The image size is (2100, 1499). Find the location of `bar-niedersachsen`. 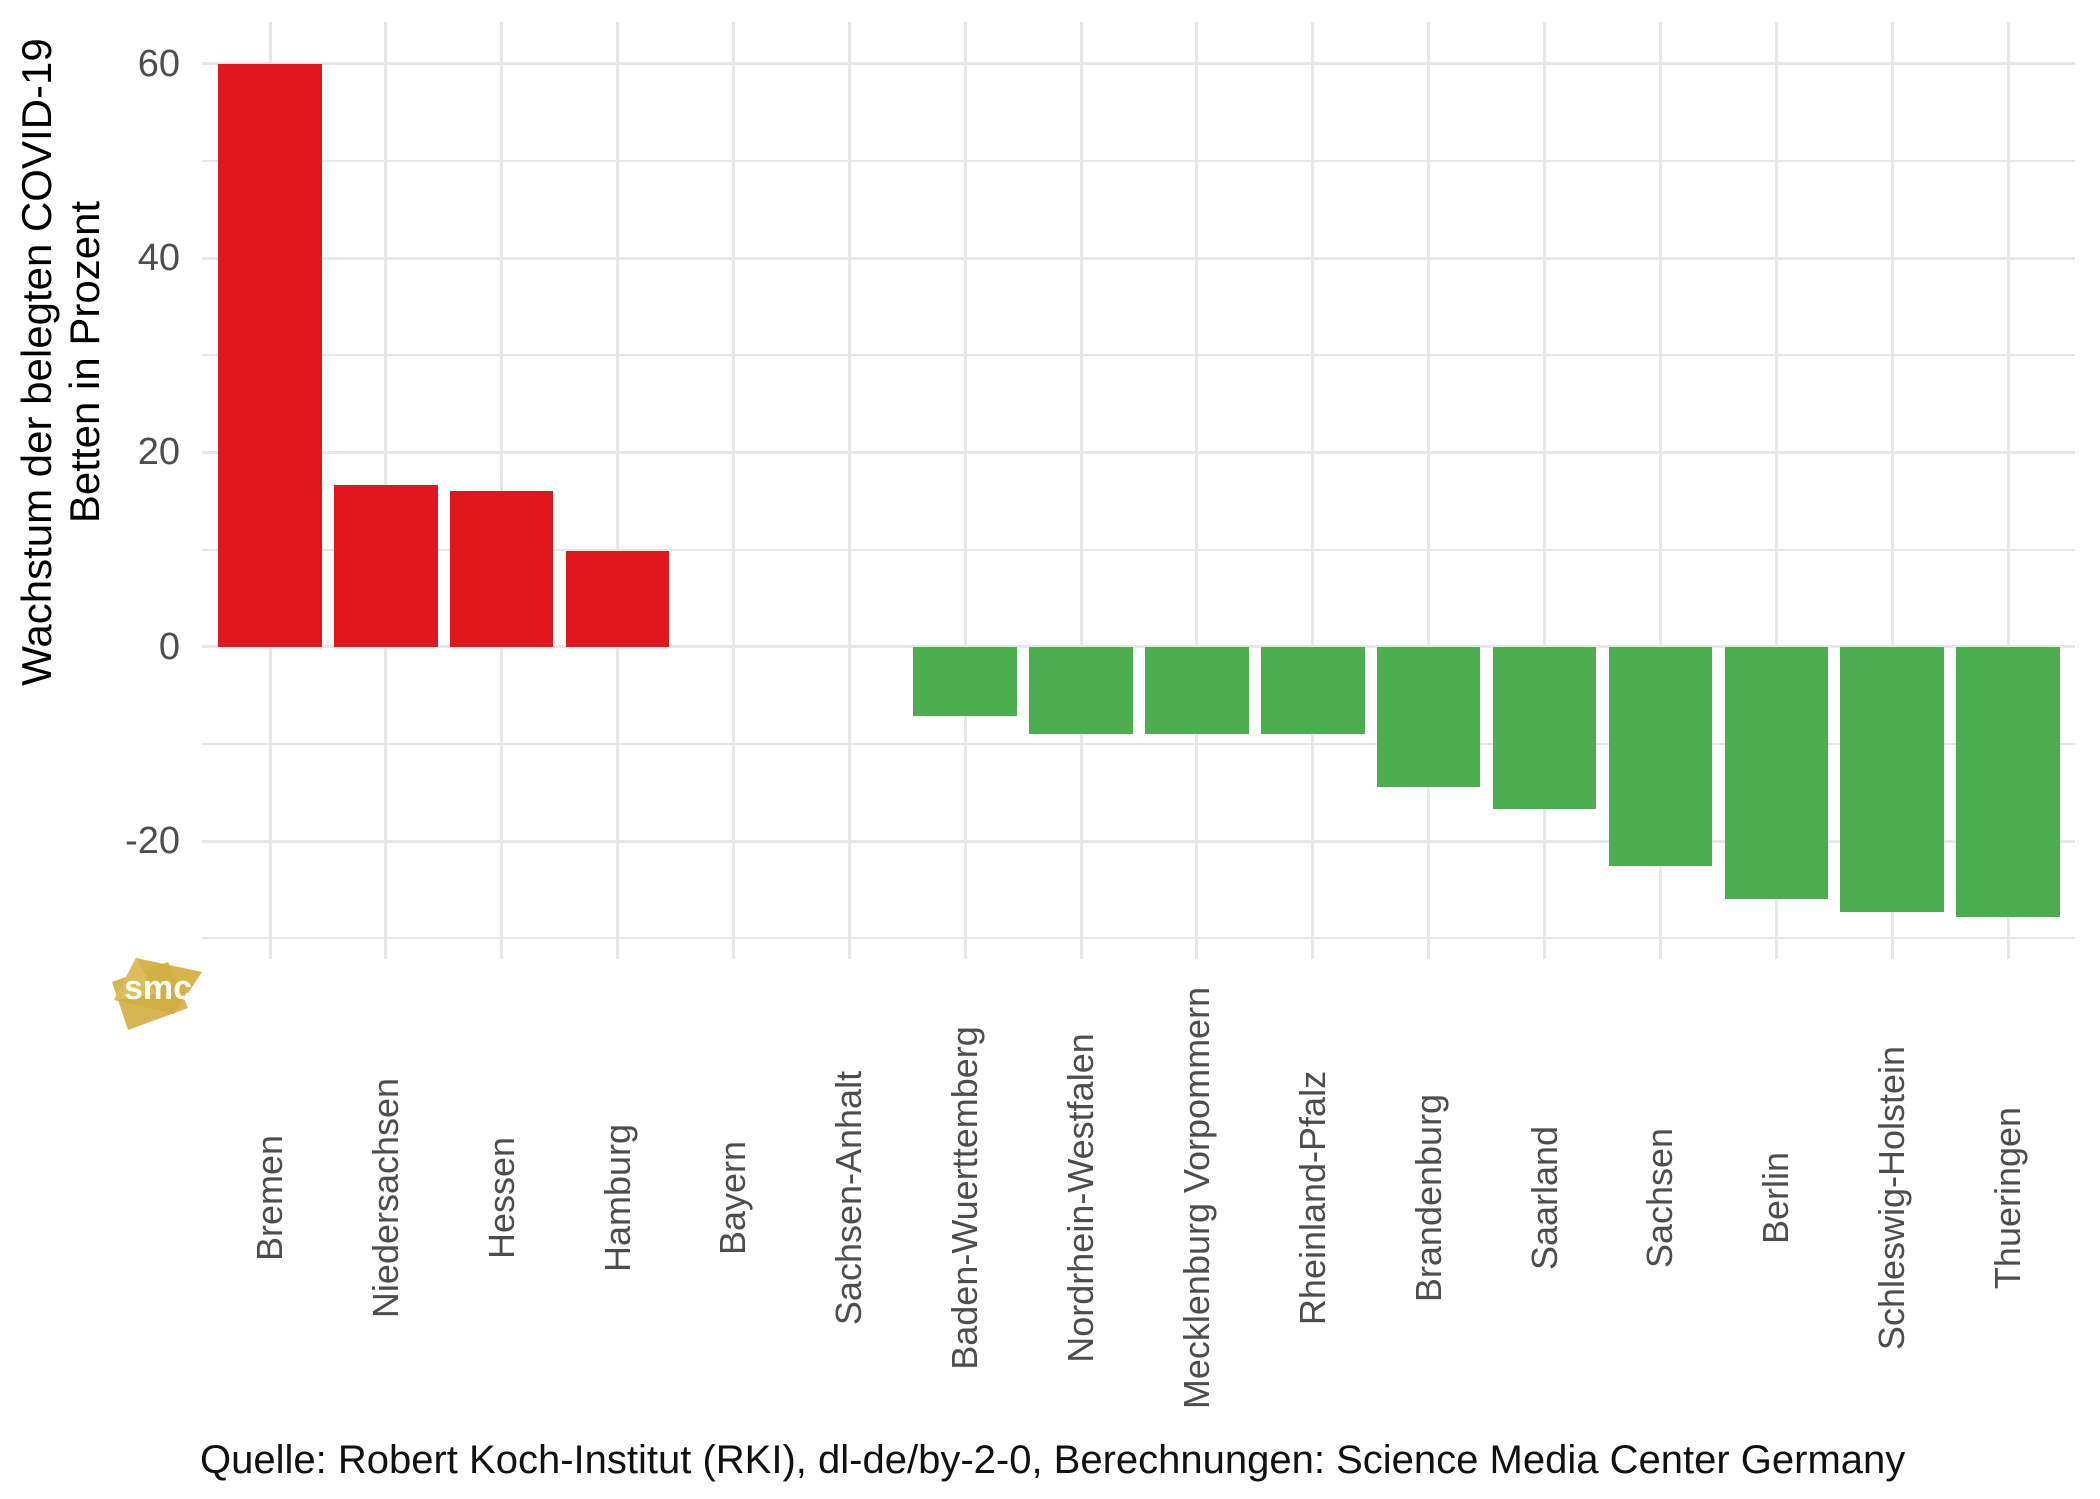

bar-niedersachsen is located at coordinates (386, 566).